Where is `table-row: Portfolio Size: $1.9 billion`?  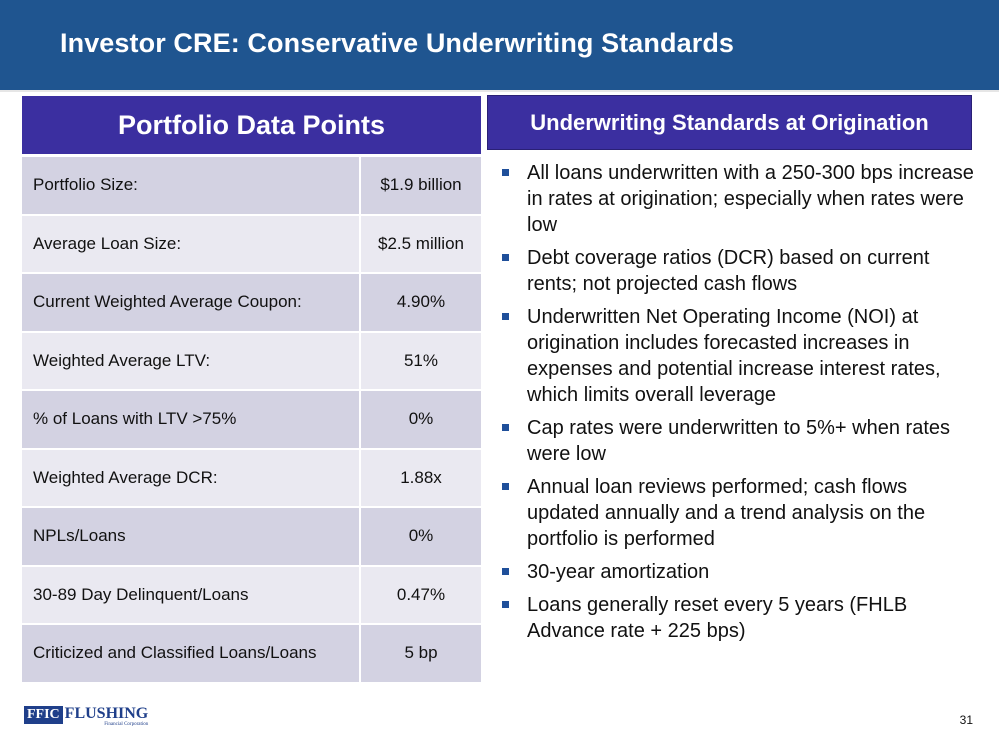 table-row: Portfolio Size: $1.9 billion is located at coordinates (251, 186).